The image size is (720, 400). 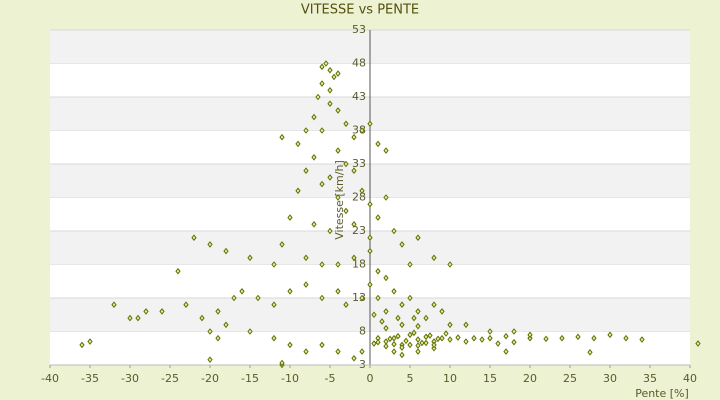 What do you see at coordinates (530, 378) in the screenshot?
I see `x-tick-label: 20` at bounding box center [530, 378].